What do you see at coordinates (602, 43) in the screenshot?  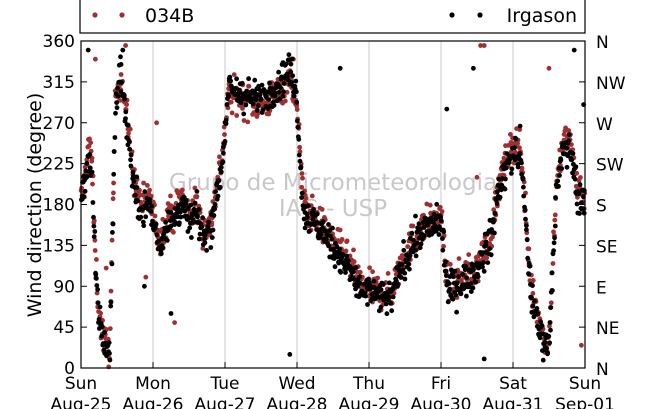 I see `compass-label: N` at bounding box center [602, 43].